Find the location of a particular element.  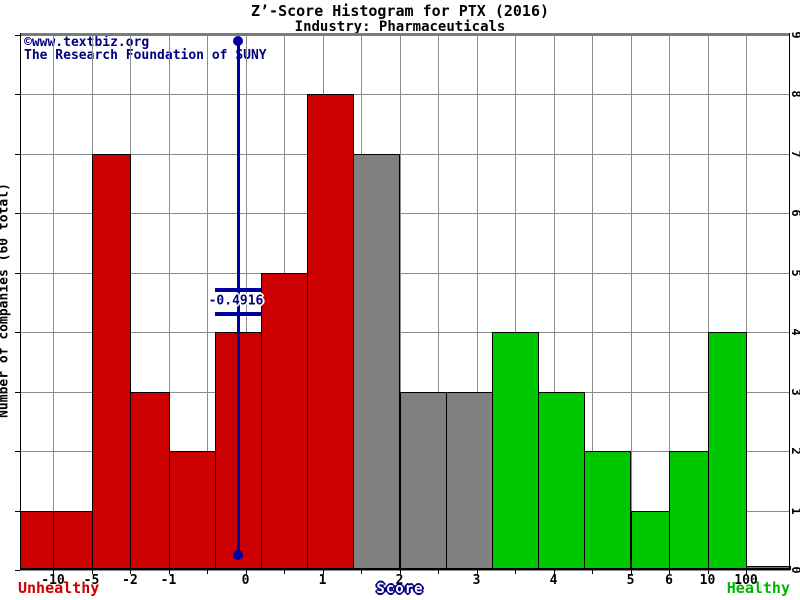

y-axis-left is located at coordinates (20, 301).